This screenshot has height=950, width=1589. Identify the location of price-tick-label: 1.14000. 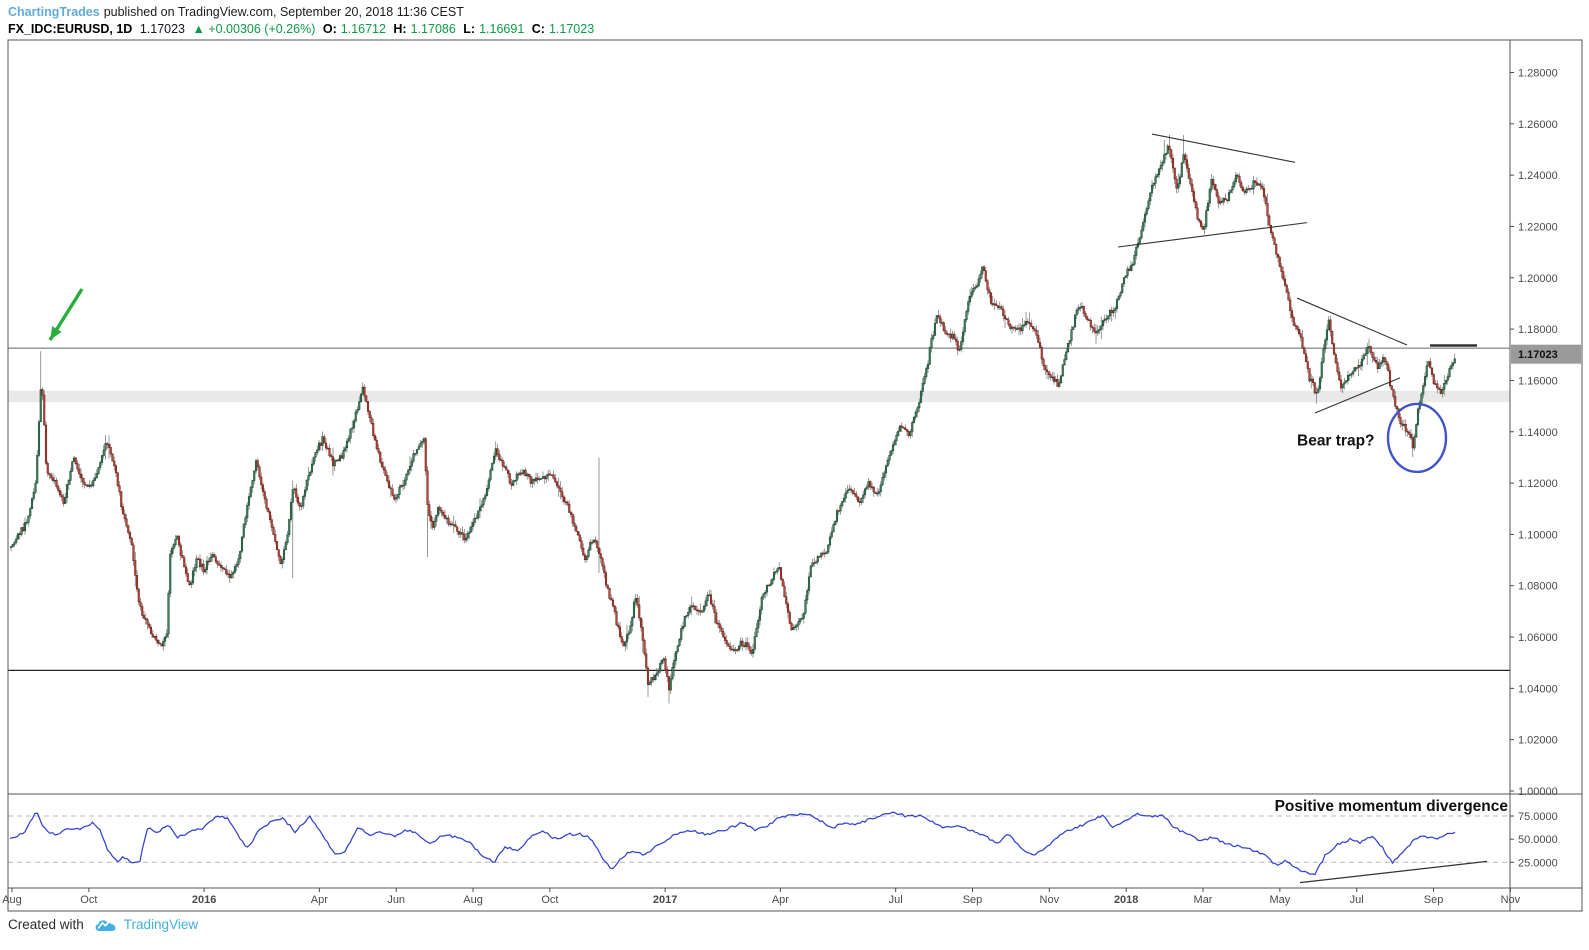
(1538, 433).